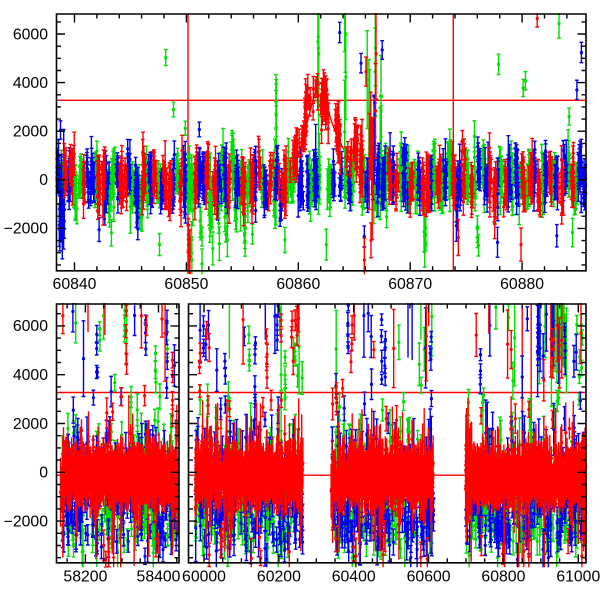  I want to click on svg-text: 58200, so click(85, 577).